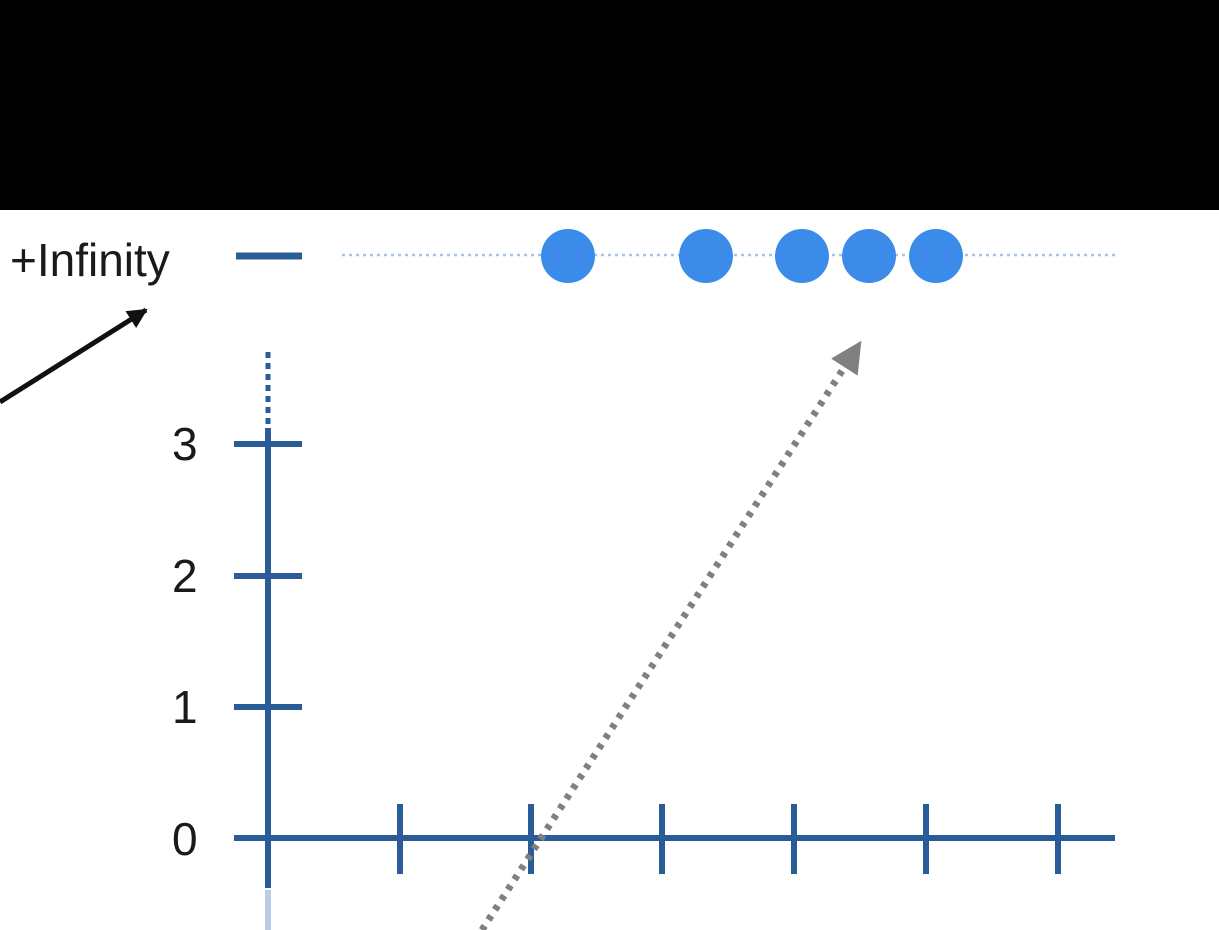 This screenshot has width=1219, height=930. Describe the element at coordinates (74, 356) in the screenshot. I see `pointer-arrow` at that location.